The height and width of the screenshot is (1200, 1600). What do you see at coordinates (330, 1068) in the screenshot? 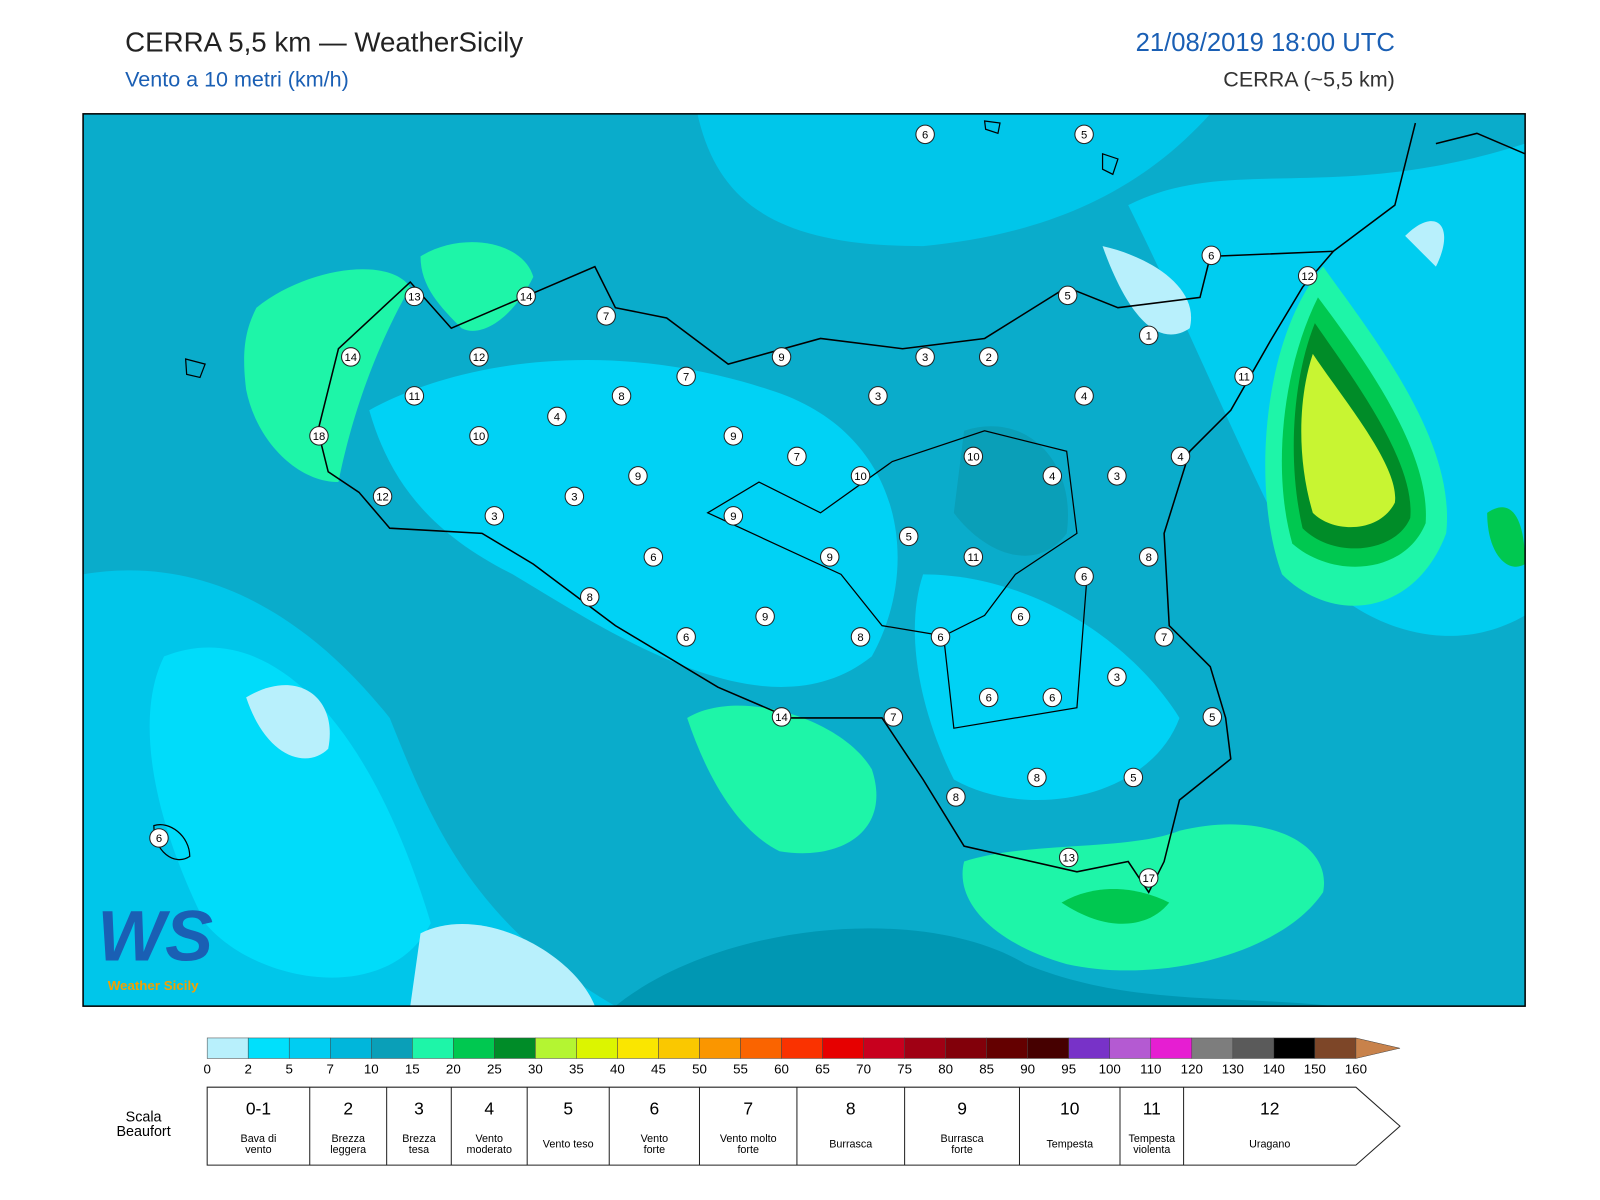
I see `colorbar-tick: 7` at bounding box center [330, 1068].